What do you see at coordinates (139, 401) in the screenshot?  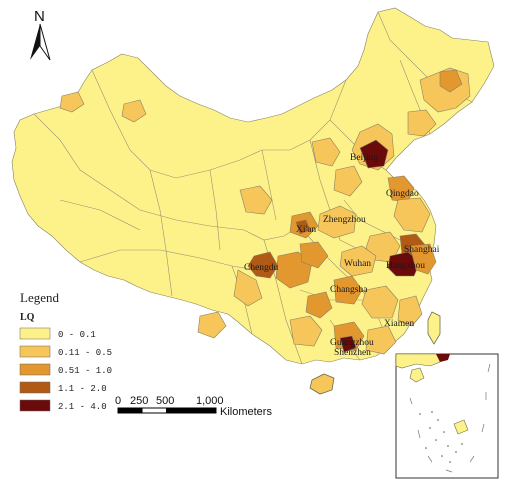 I see `scale-tick-250: 250` at bounding box center [139, 401].